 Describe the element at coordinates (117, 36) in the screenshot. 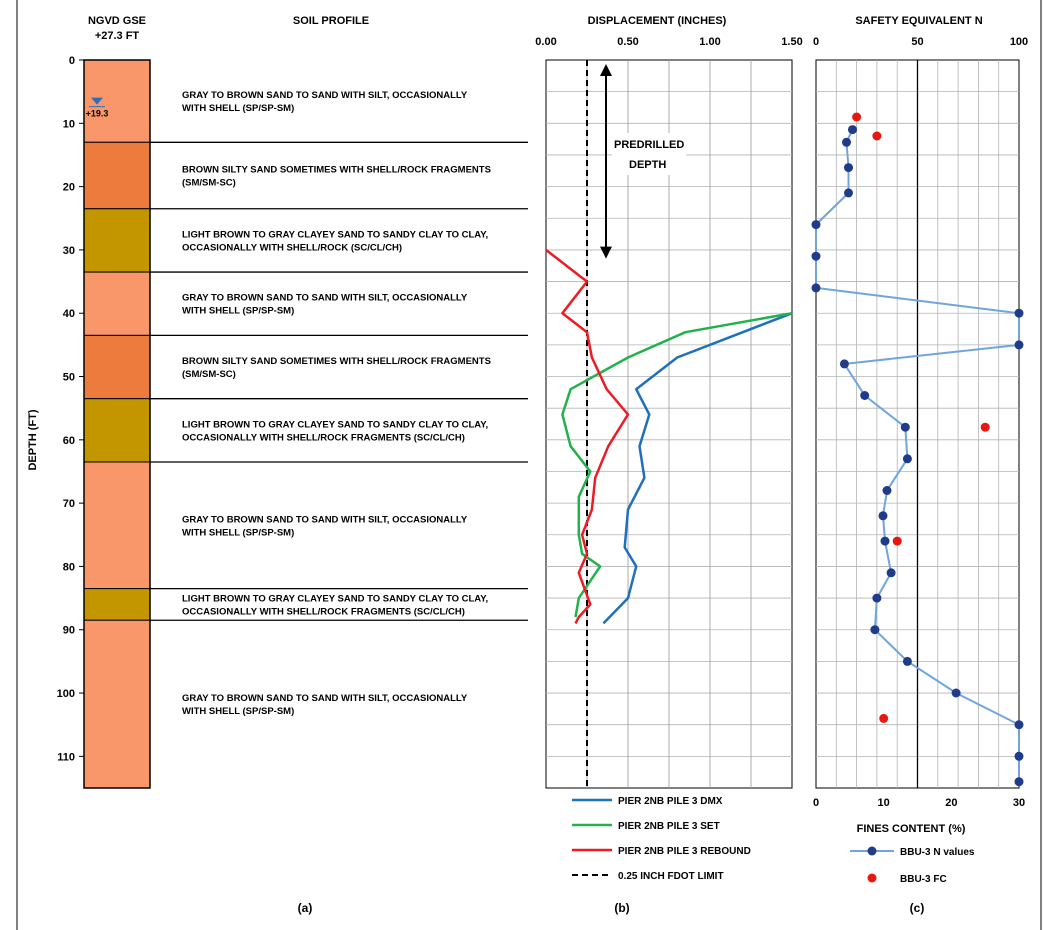

I see `soil-column-title-line2: +27.3 FT` at that location.